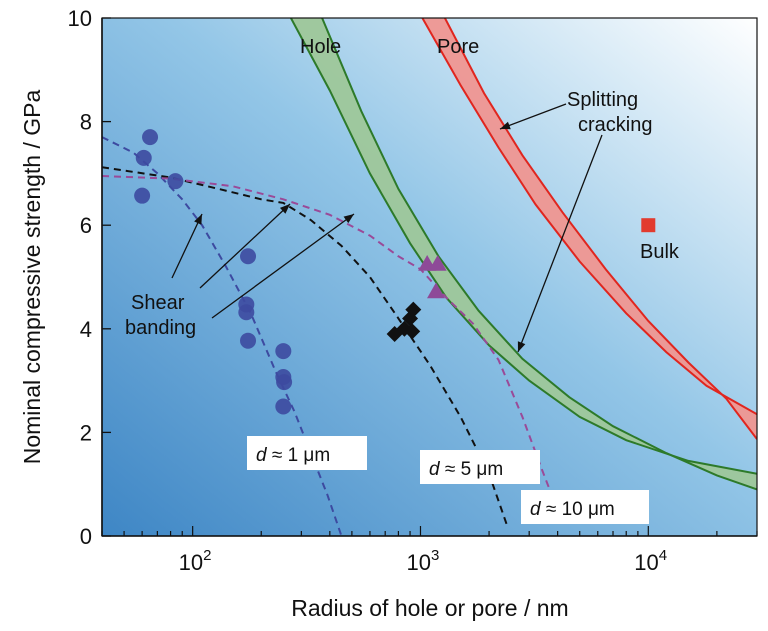 The height and width of the screenshot is (631, 768). I want to click on annotation-hole: Hole, so click(320, 47).